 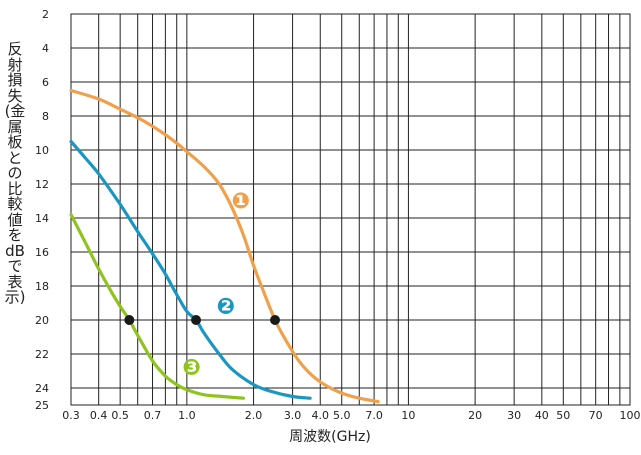 I want to click on y-tick-label: 24, so click(x=42, y=388).